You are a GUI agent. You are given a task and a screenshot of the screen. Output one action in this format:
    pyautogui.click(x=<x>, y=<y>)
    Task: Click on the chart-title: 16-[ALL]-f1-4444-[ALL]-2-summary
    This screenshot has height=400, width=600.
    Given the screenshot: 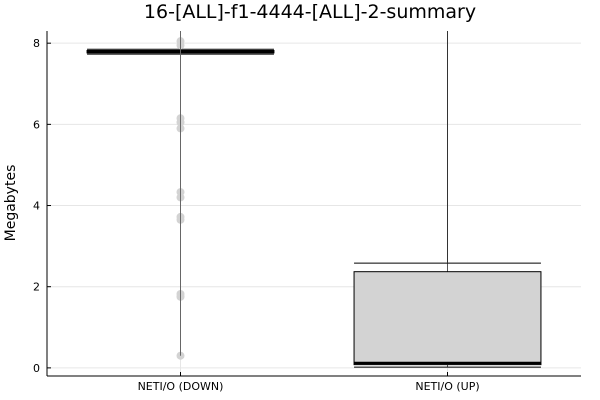 What is the action you would take?
    pyautogui.click(x=310, y=12)
    